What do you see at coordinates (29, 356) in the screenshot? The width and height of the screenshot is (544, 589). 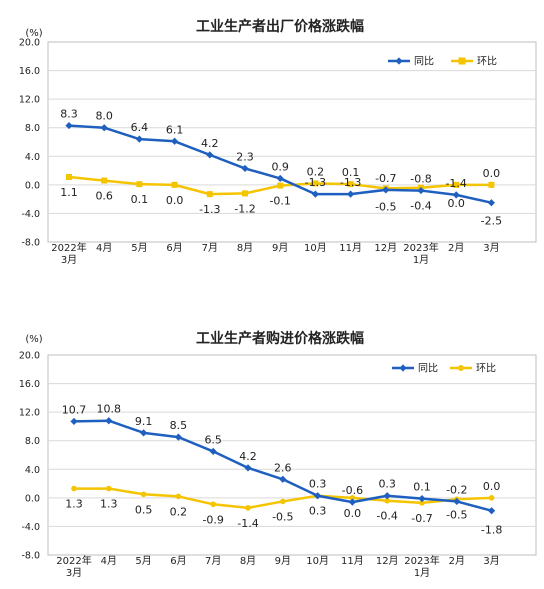 I see `y-tick-label: 20.0` at bounding box center [29, 356].